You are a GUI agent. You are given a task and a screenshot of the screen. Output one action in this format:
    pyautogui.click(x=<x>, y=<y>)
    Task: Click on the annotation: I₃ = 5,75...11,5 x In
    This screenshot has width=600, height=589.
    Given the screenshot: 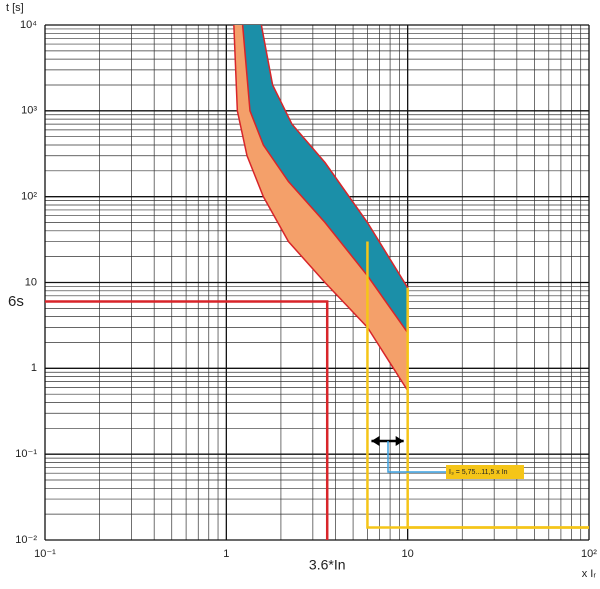 What is the action you would take?
    pyautogui.click(x=478, y=472)
    